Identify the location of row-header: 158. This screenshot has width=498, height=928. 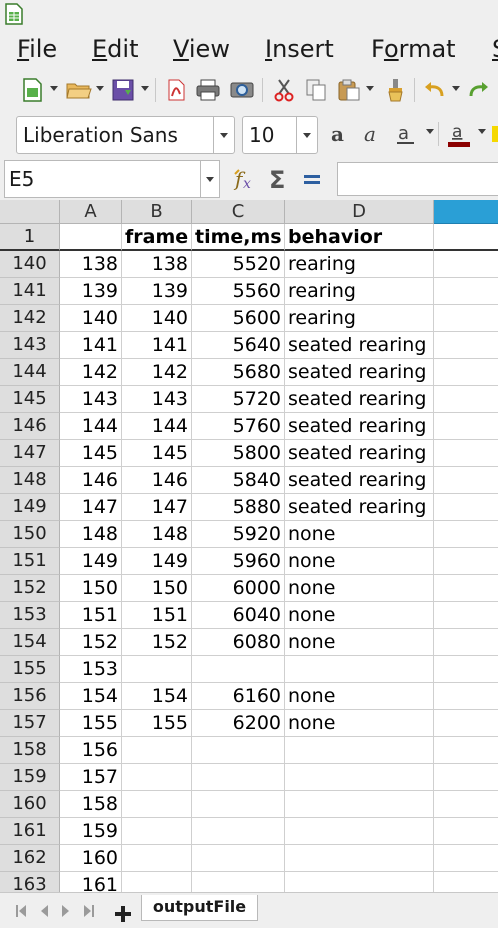
(30, 750).